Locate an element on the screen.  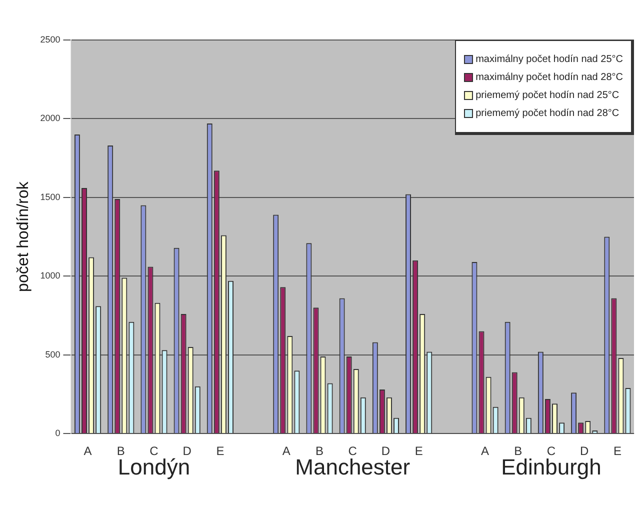
legend-label: maximálny počet hodín nad 28°C is located at coordinates (549, 77).